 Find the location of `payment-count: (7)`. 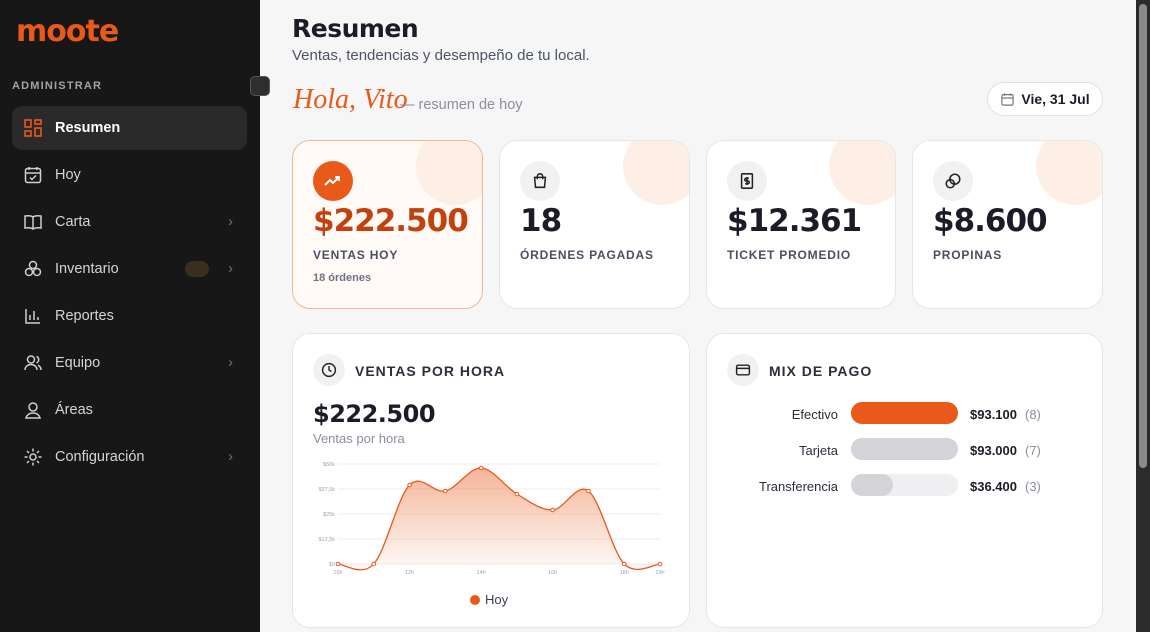

payment-count: (7) is located at coordinates (1033, 450).